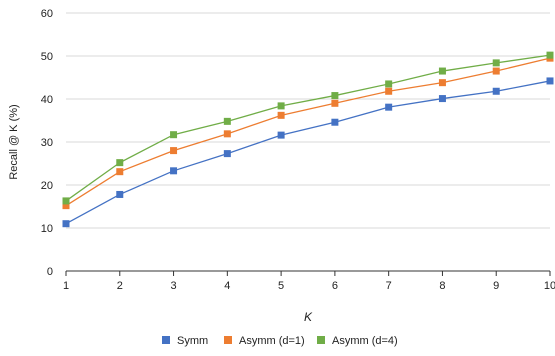 This screenshot has width=555, height=356. Describe the element at coordinates (66, 286) in the screenshot. I see `x-tick-label: 1` at that location.